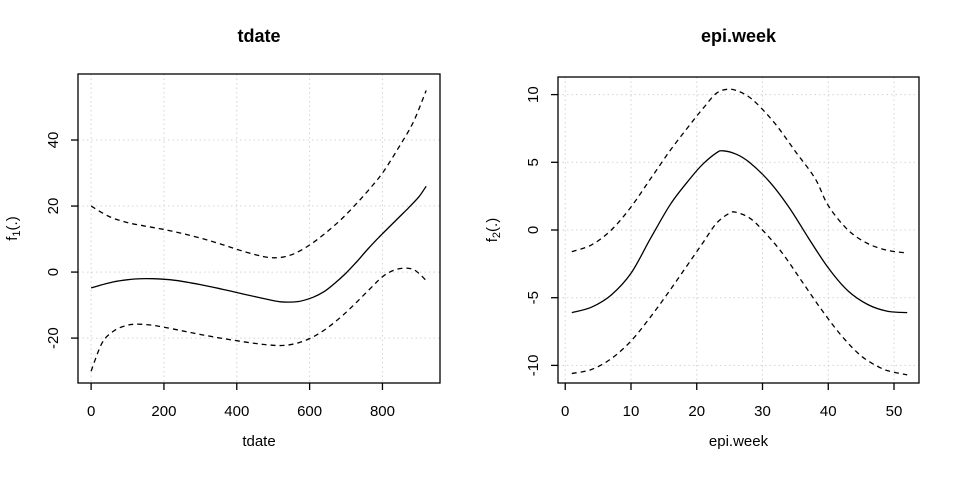  I want to click on x-tick-label: 800, so click(382, 411).